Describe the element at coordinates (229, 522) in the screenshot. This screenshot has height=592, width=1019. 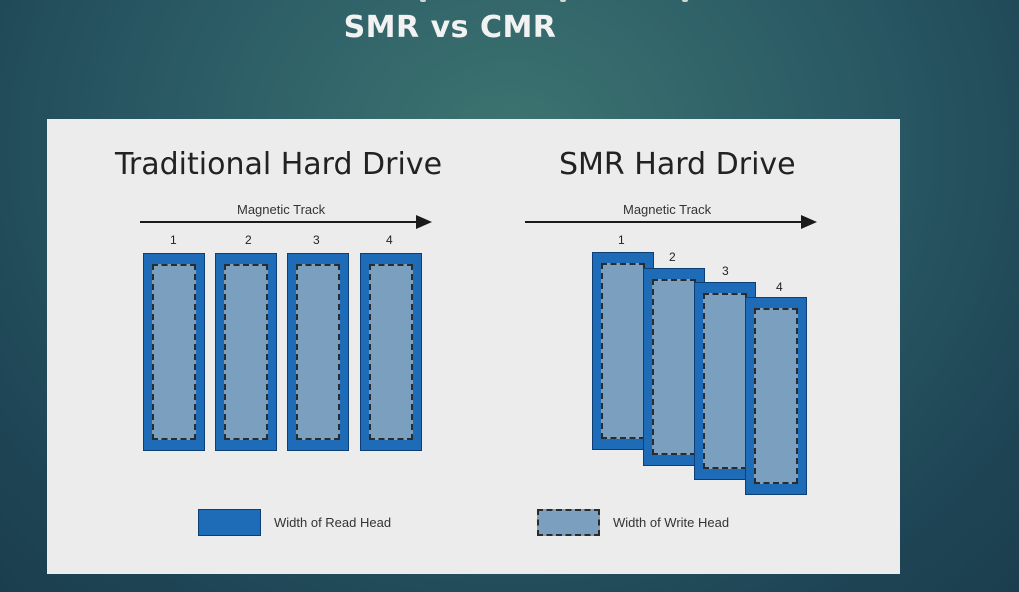
I see `read-head-legend-swatch` at that location.